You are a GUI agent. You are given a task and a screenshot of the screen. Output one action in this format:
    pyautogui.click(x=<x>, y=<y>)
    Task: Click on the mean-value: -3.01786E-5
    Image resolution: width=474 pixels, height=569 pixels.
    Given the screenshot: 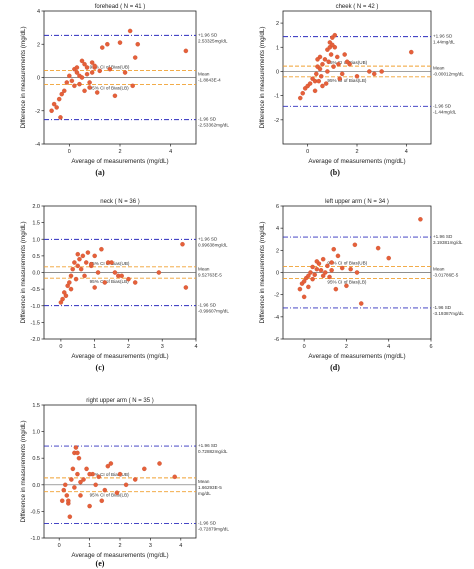 What is the action you would take?
    pyautogui.click(x=446, y=275)
    